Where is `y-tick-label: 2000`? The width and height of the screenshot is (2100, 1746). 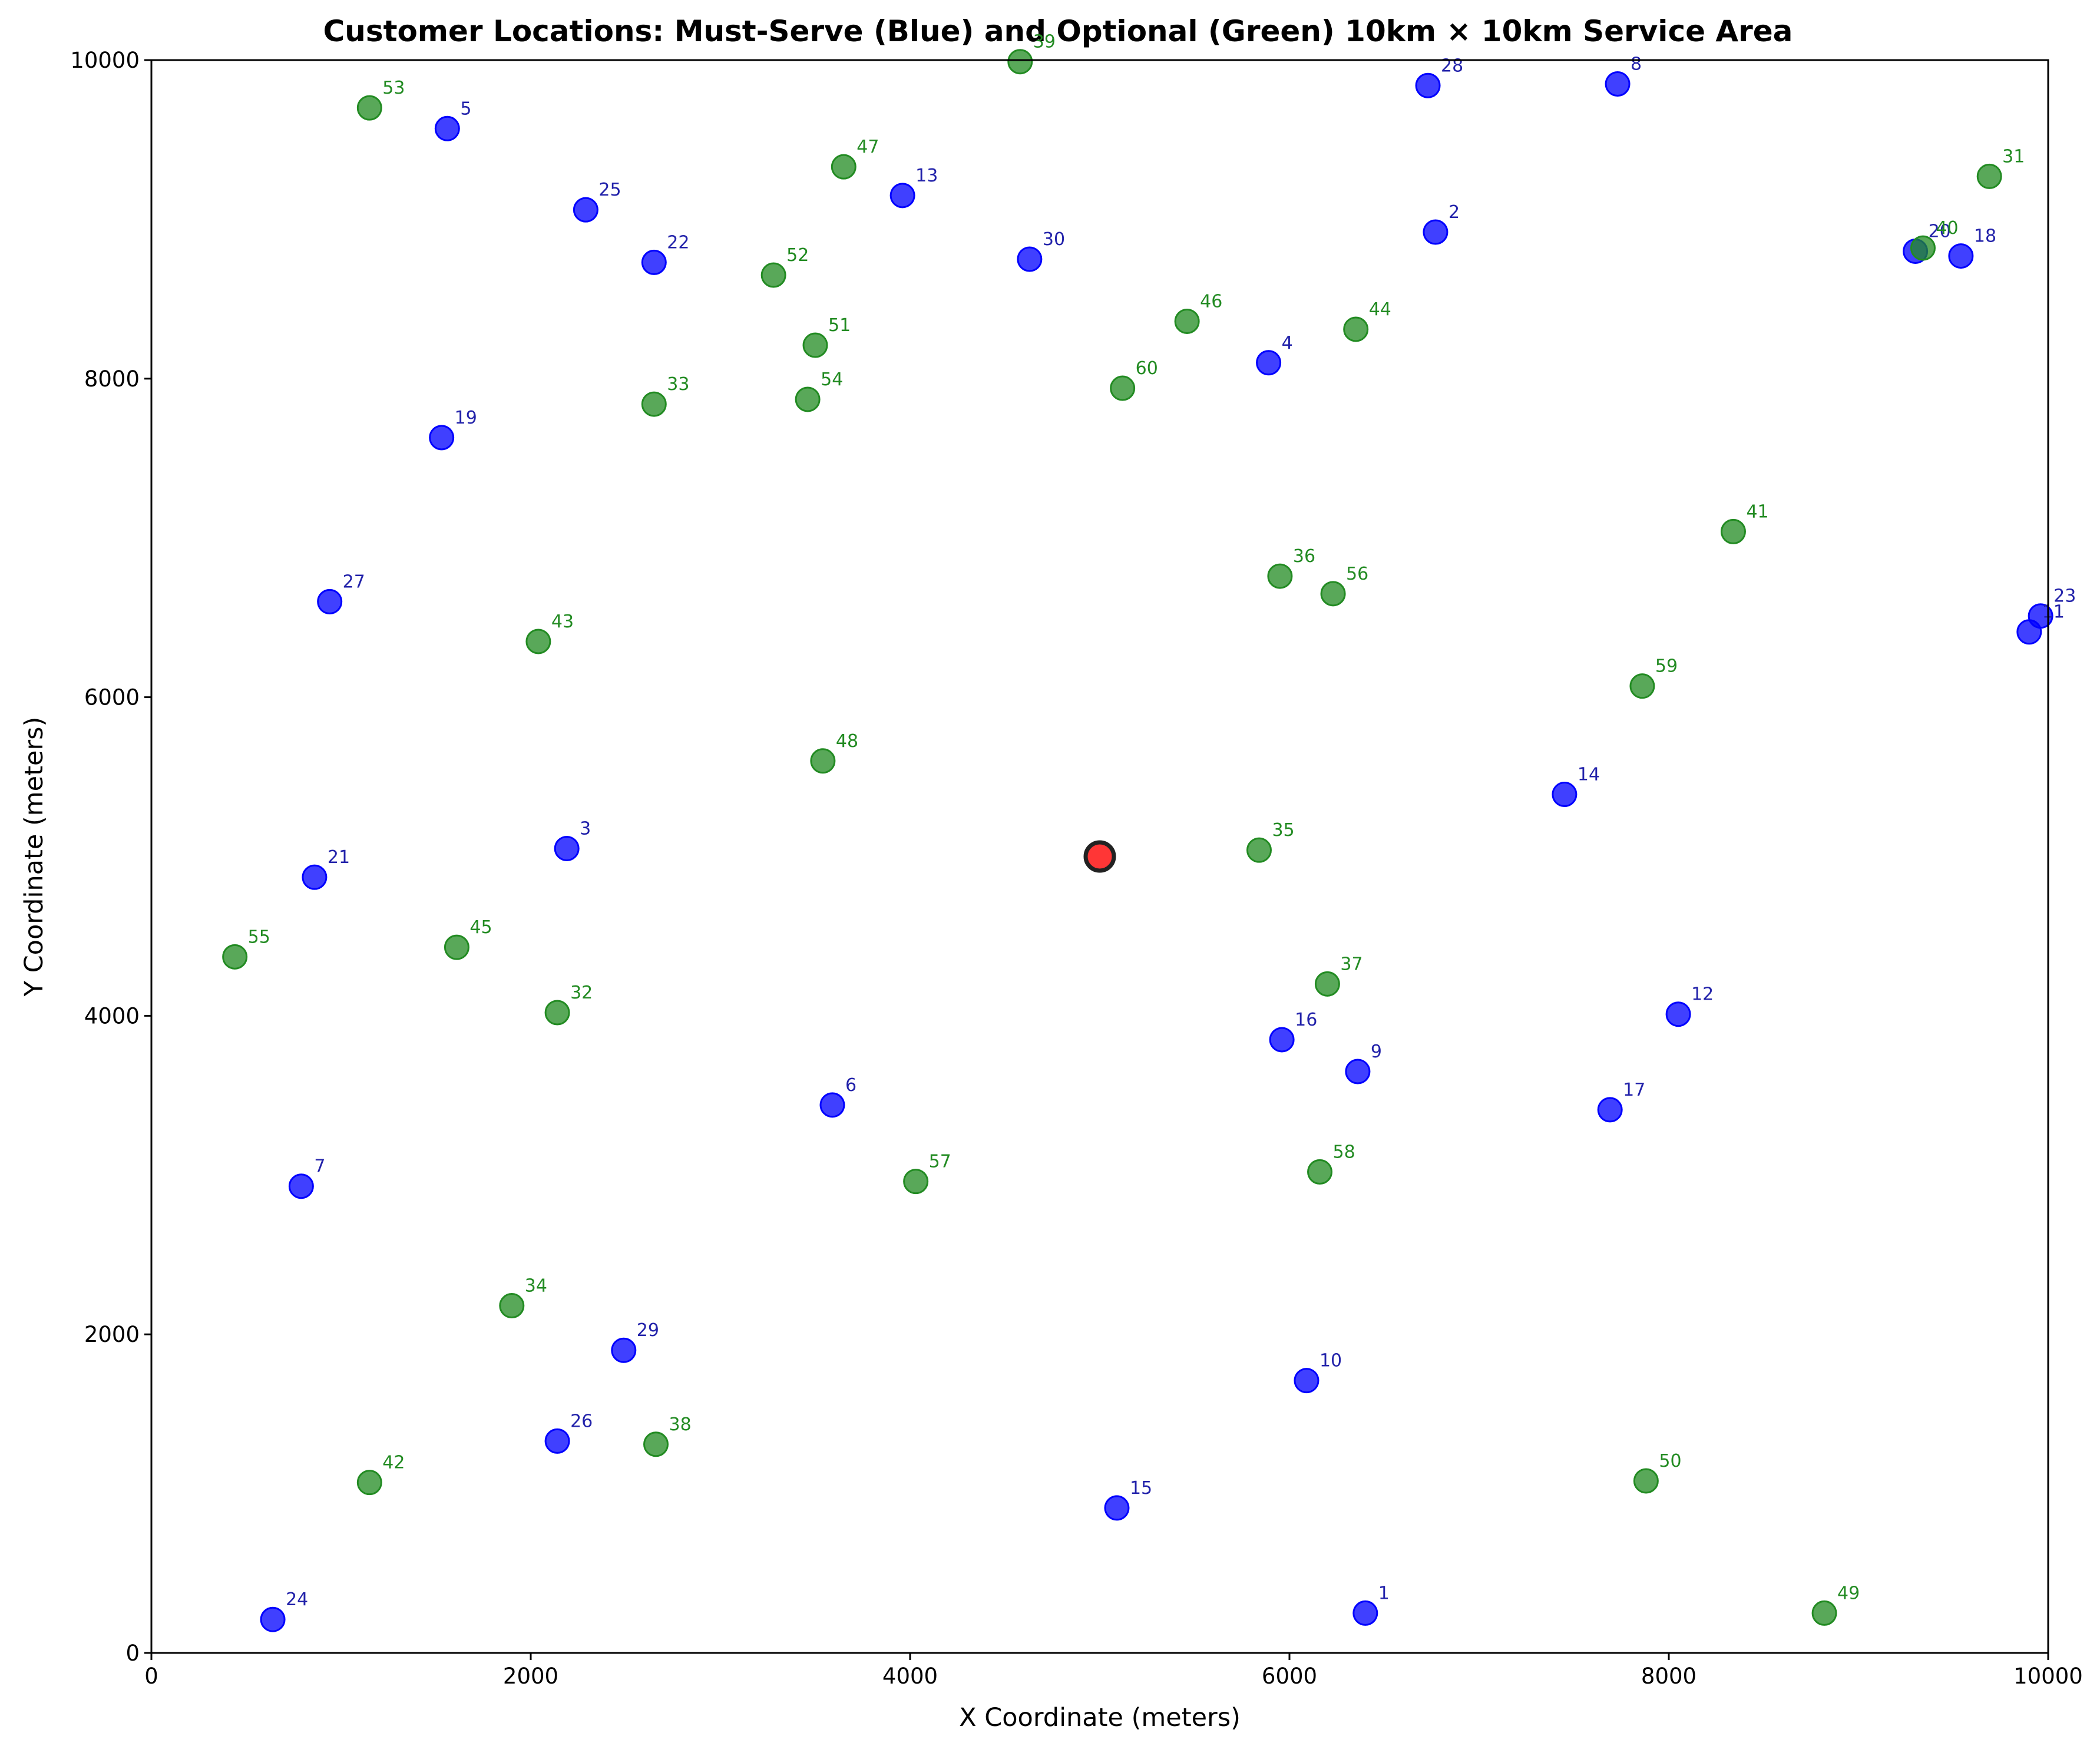 y-tick-label: 2000 is located at coordinates (112, 1334).